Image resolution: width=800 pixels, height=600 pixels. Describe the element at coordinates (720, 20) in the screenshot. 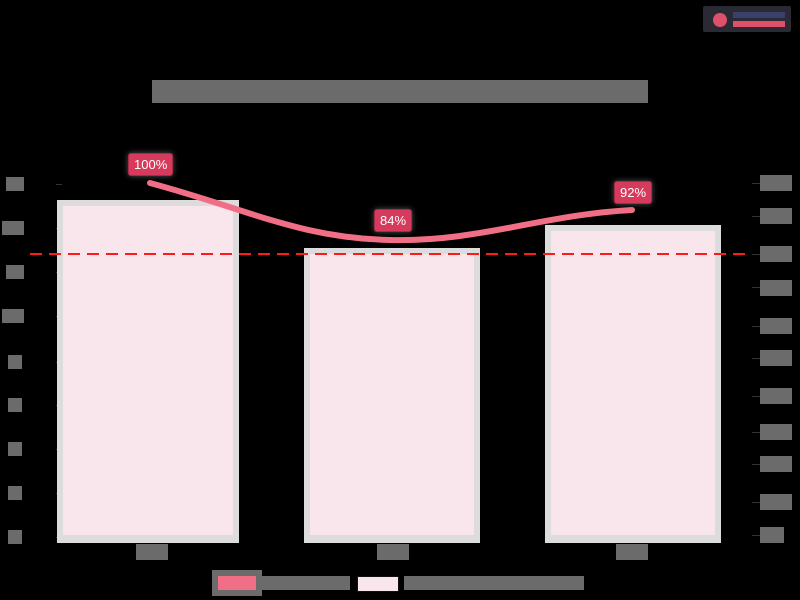

I see `logo-icon` at that location.